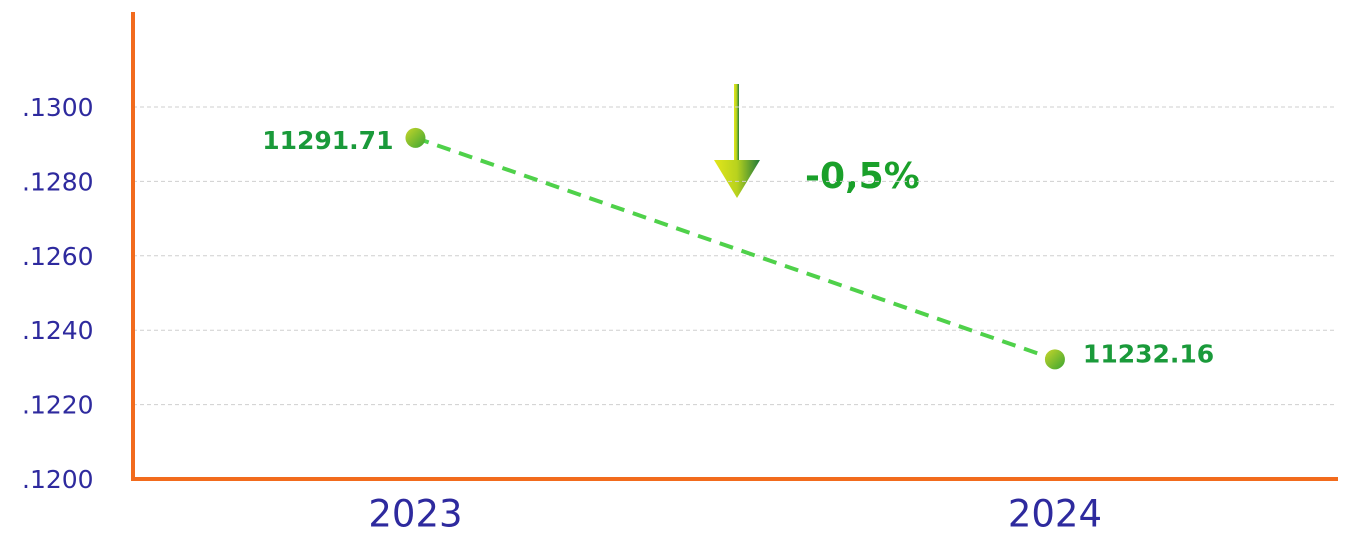 Image resolution: width=1350 pixels, height=534 pixels. I want to click on x-tick-label: 2024, so click(1055, 513).